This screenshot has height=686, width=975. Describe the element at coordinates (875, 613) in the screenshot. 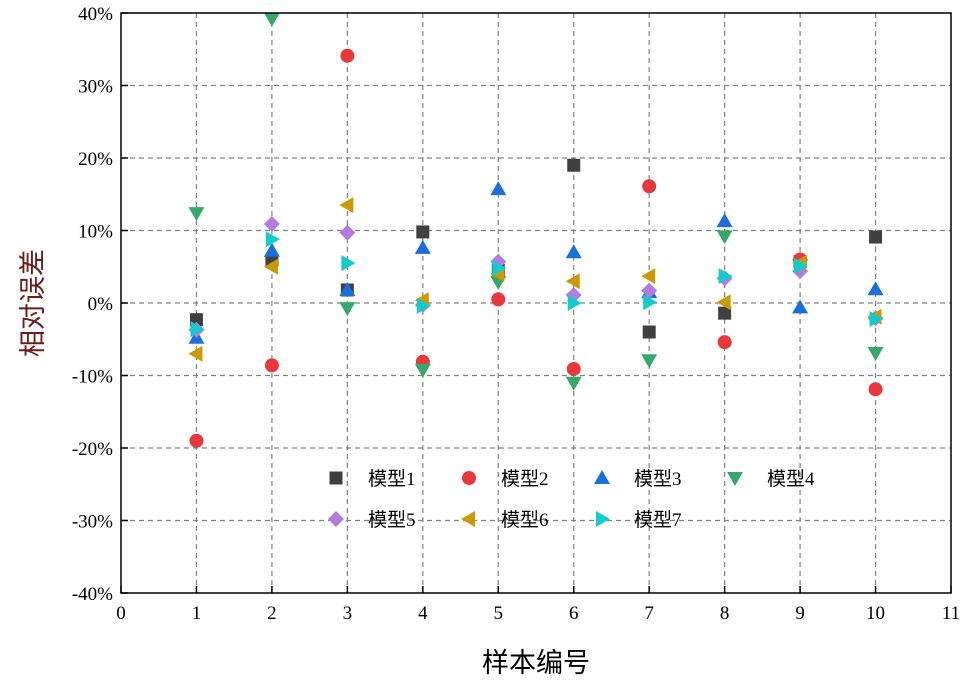

I see `x-tick-label: 10` at that location.